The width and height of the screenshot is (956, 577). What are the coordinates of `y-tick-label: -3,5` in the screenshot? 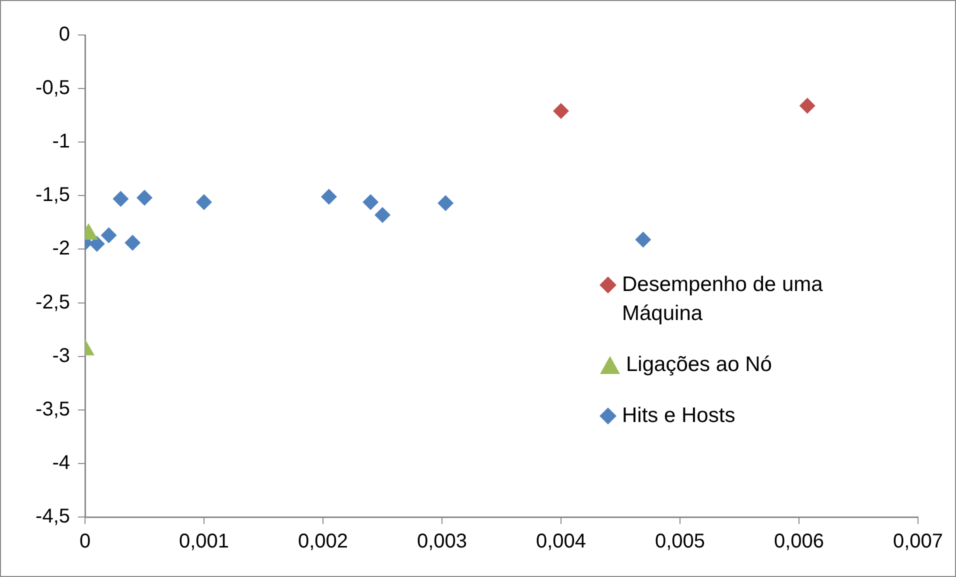 It's located at (53, 409).